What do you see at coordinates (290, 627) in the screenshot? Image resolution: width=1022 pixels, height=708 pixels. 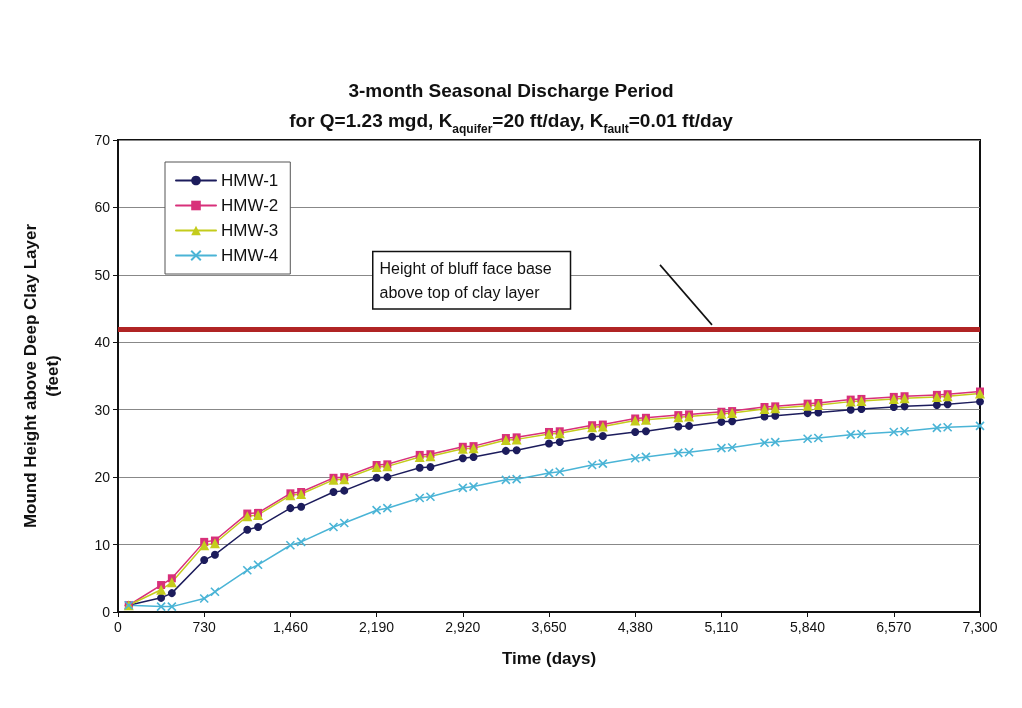 I see `x-tick-label: 1,460` at bounding box center [290, 627].